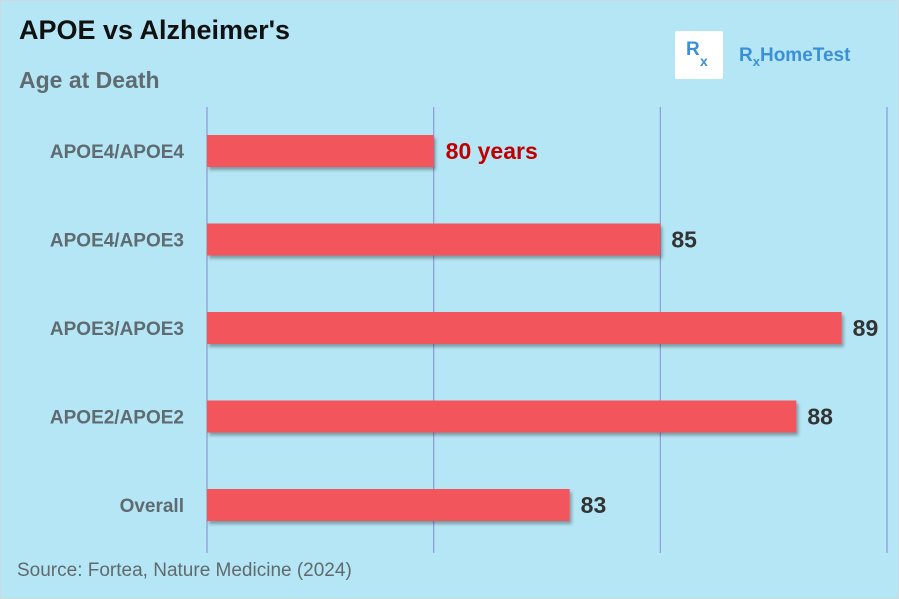  What do you see at coordinates (693, 49) in the screenshot?
I see `logo-icon-letter: R` at bounding box center [693, 49].